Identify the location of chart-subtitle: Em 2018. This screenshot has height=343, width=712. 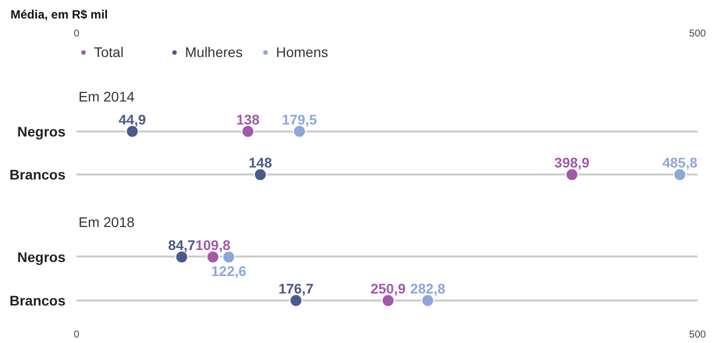
(106, 222).